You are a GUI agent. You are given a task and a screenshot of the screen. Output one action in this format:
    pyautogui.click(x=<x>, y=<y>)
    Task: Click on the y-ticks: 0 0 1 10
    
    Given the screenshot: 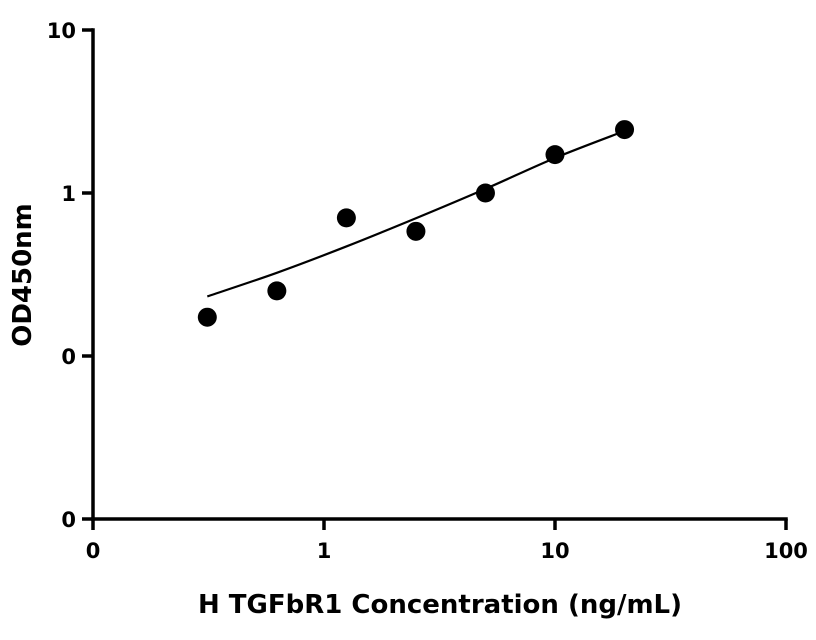 What is the action you would take?
    pyautogui.click(x=70, y=275)
    